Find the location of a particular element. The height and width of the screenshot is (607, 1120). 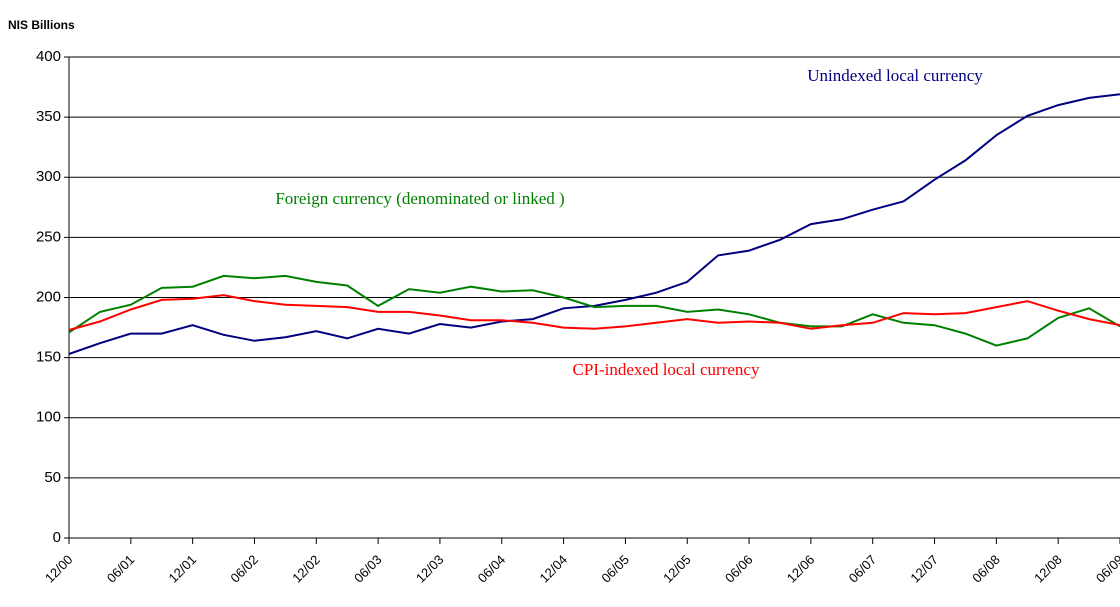

y-tick-label: 50 is located at coordinates (52, 477).